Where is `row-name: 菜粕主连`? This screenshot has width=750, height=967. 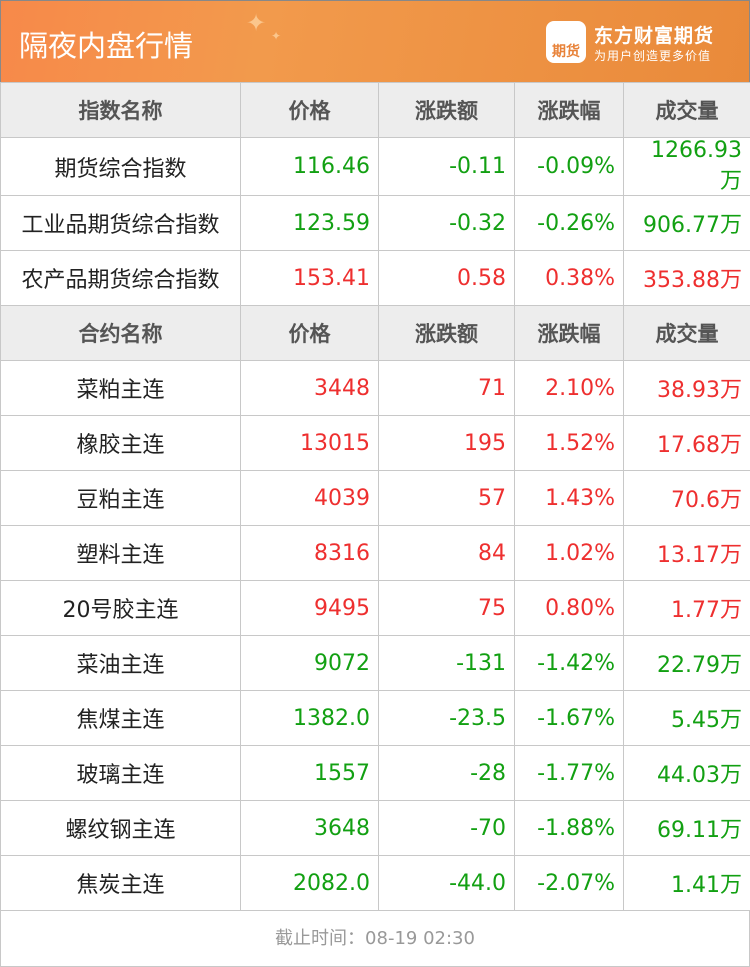
row-name: 菜粕主连 is located at coordinates (121, 388).